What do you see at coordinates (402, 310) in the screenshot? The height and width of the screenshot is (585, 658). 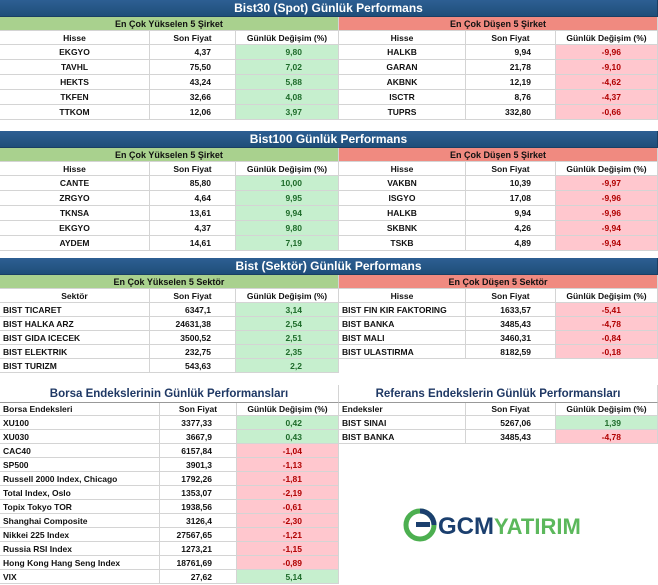 I see `name-cell: BIST FIN KIR FAKTORING` at bounding box center [402, 310].